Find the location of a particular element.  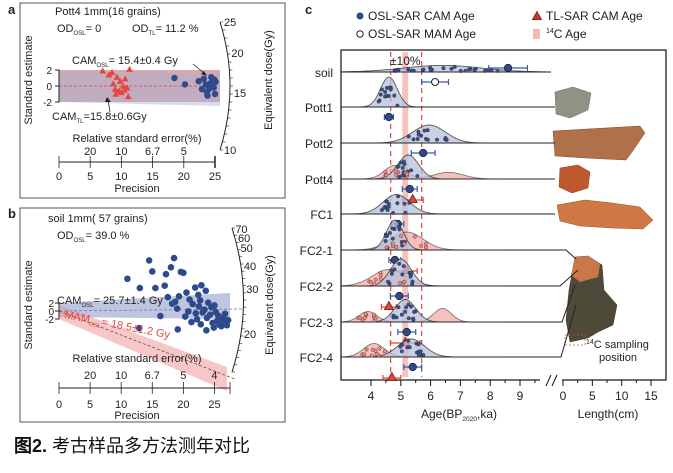

panel-a-cam-osl-label-text: CAMOSL= 15.4±0.4 Gy is located at coordinates (125, 62).